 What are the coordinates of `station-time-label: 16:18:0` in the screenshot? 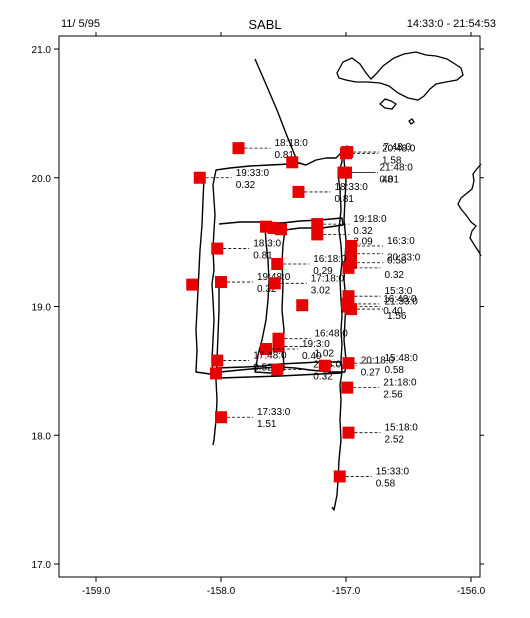 It's located at (330, 259).